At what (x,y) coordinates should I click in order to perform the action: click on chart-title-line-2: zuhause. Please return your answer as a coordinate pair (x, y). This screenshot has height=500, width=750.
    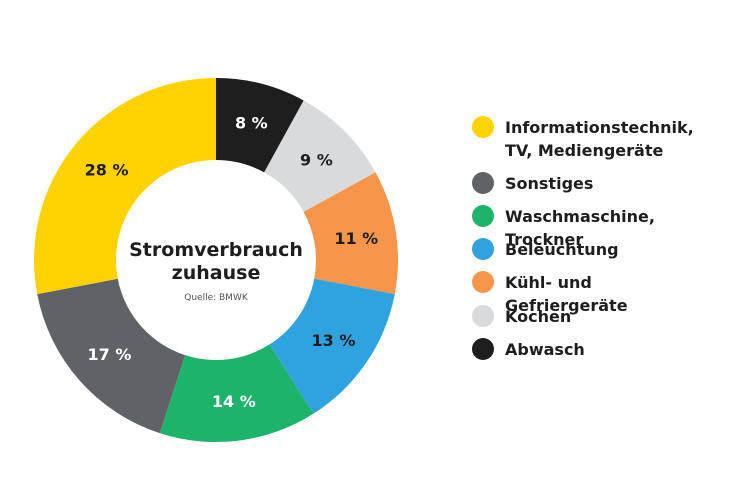
    Looking at the image, I should click on (216, 273).